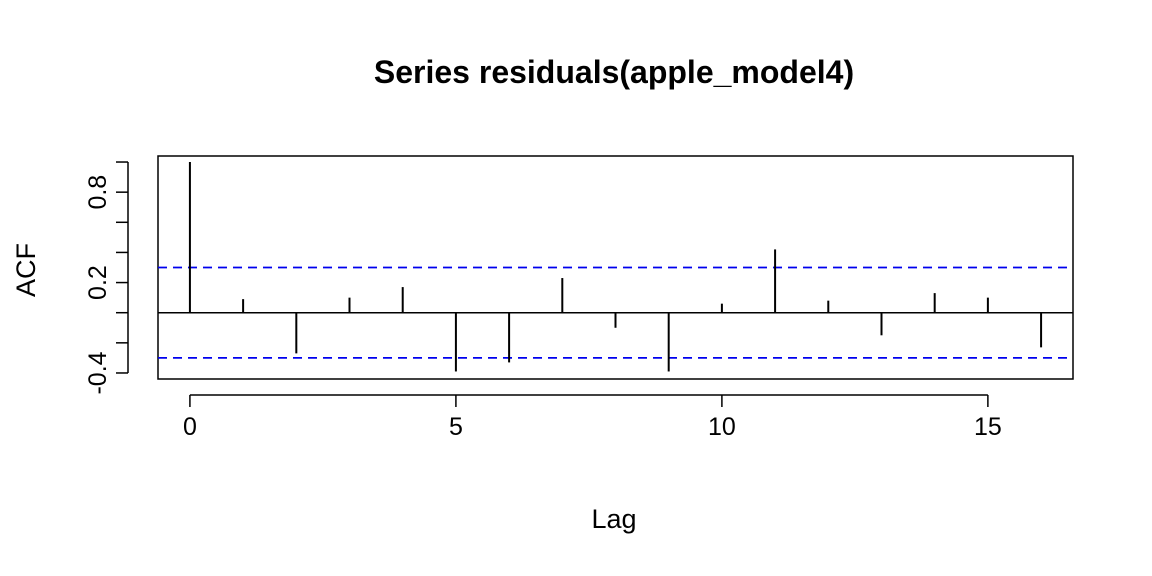  Describe the element at coordinates (614, 72) in the screenshot. I see `chart-title: Series residuals(apple_model4)` at that location.